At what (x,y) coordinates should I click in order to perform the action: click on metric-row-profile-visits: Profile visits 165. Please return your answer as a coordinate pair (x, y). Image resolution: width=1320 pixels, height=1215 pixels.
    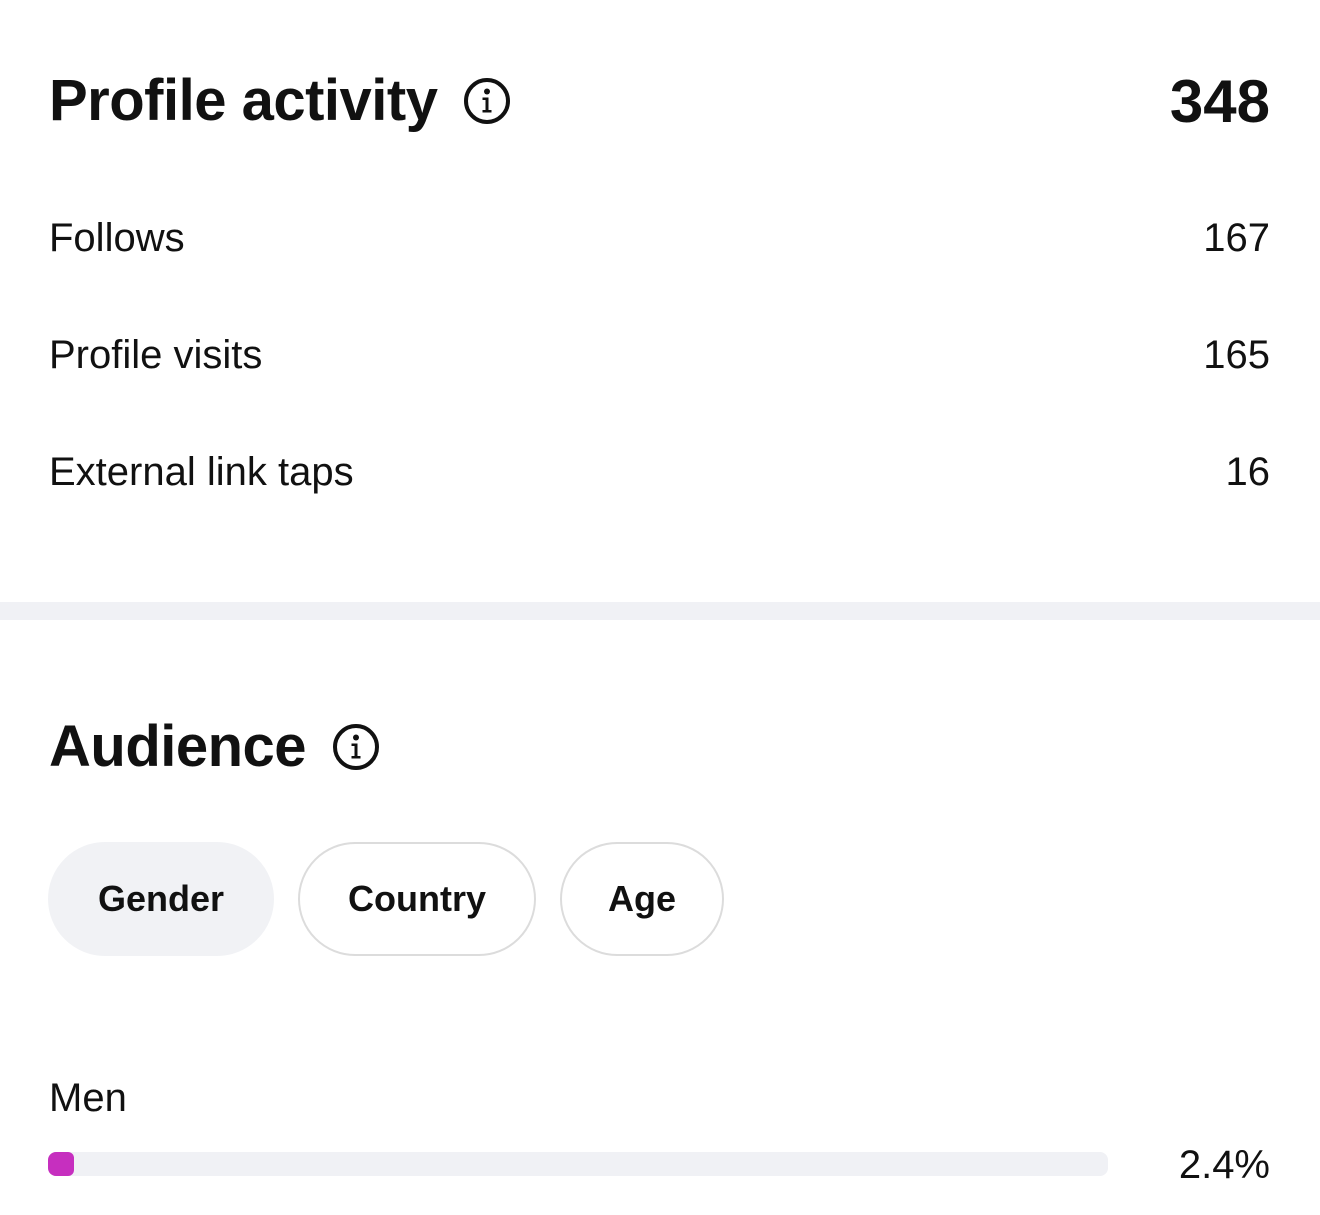
    Looking at the image, I should click on (659, 355).